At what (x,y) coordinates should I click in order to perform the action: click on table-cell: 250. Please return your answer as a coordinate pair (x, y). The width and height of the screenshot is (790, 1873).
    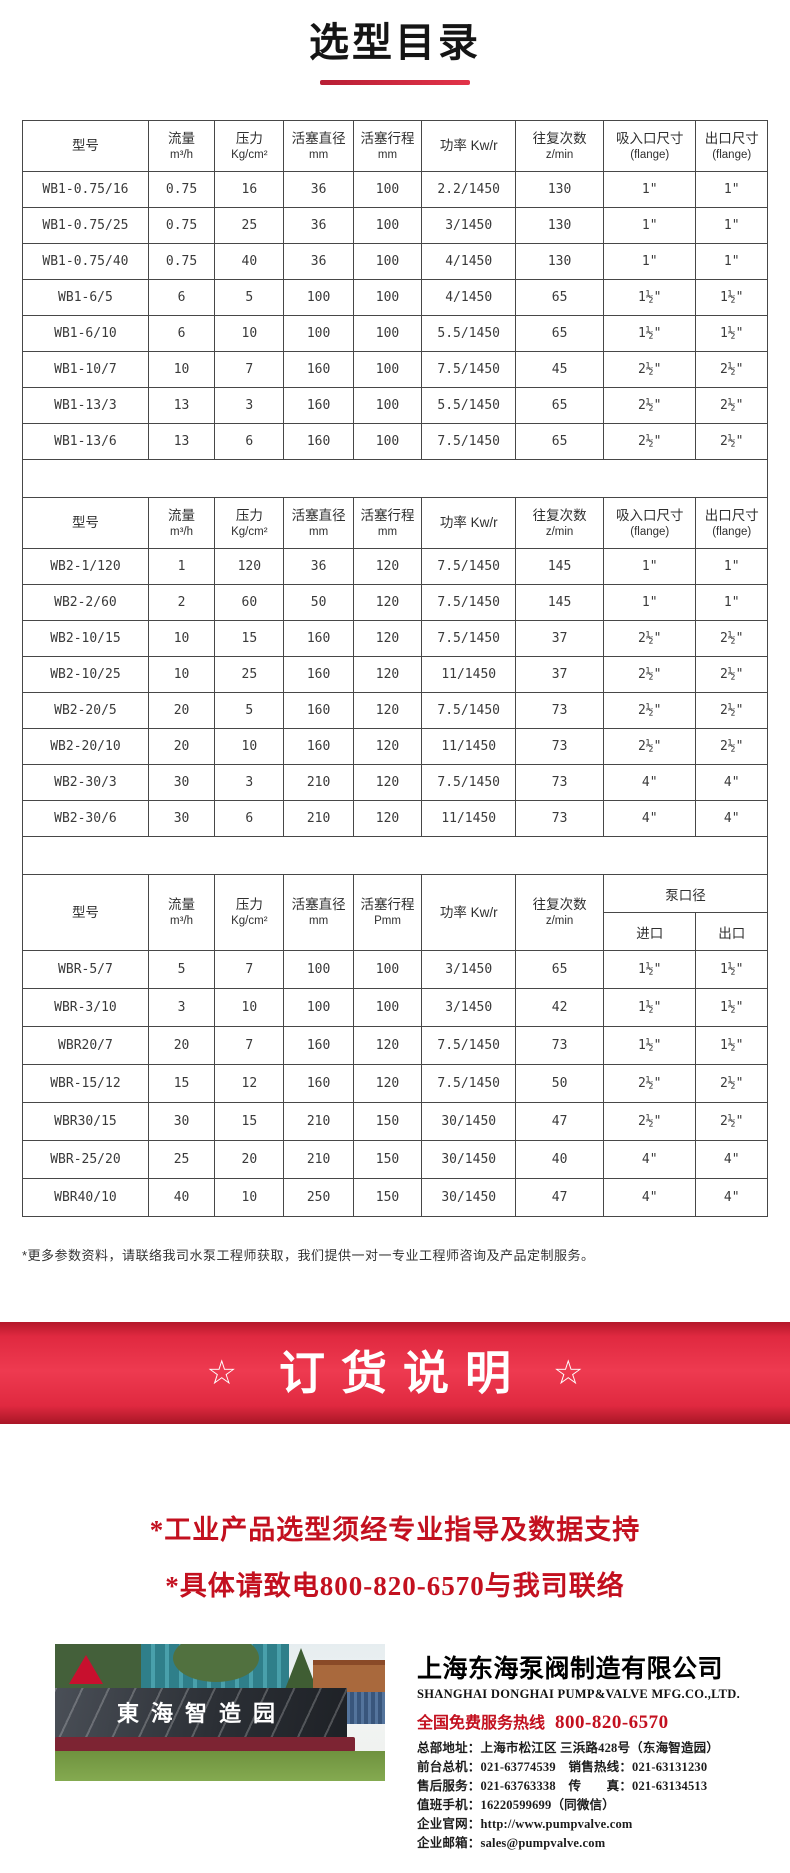
    Looking at the image, I should click on (318, 1197).